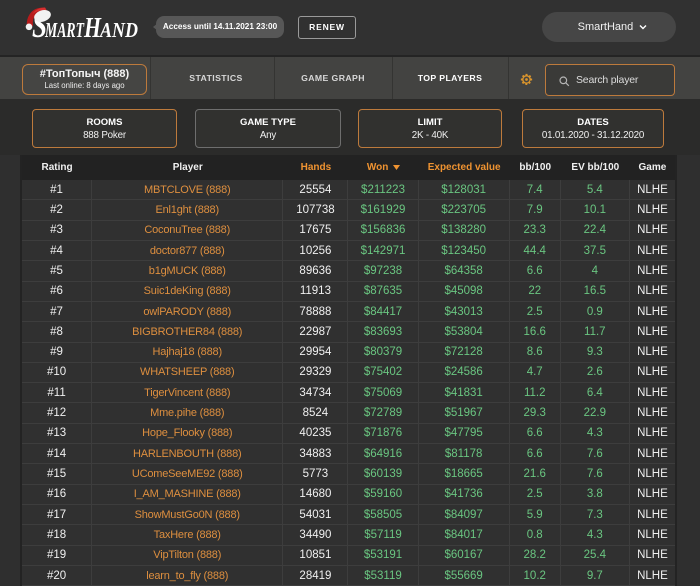 The image size is (700, 586). I want to click on svg-text: MART, so click(64, 30).